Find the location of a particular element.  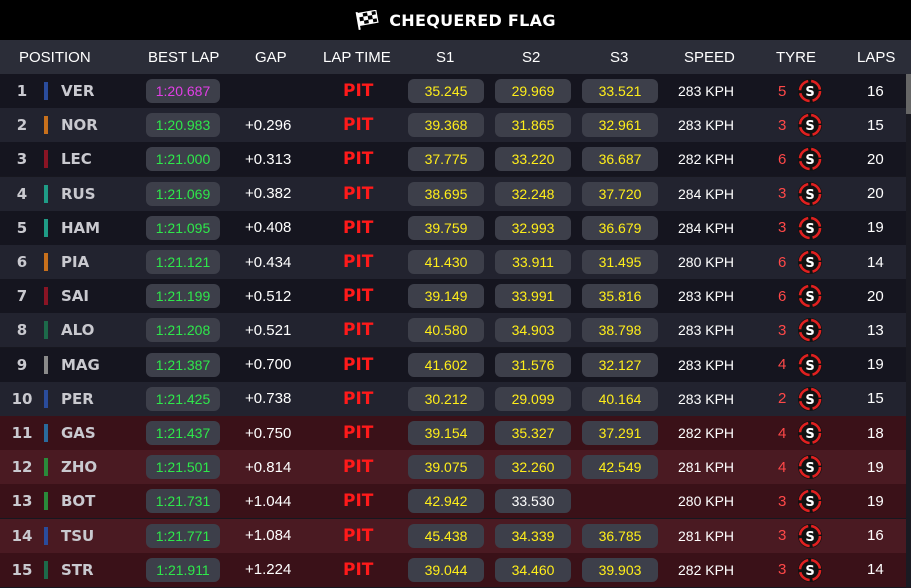

best-lap-time: 1:21.199 is located at coordinates (183, 296).